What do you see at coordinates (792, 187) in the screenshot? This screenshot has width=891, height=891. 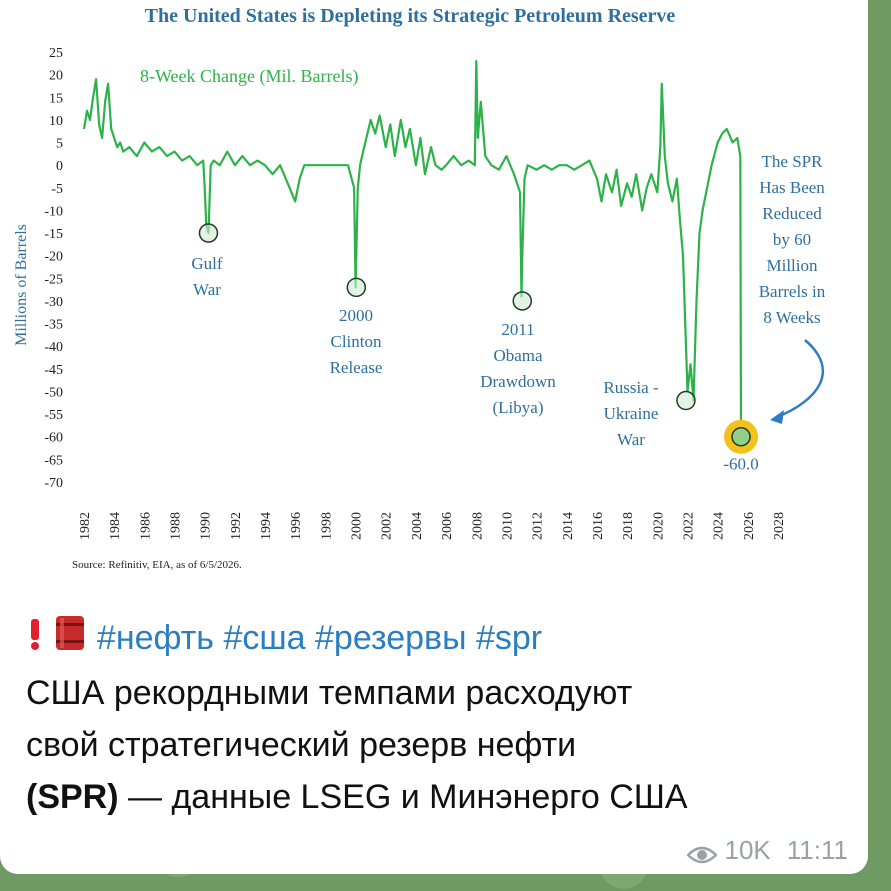 I see `annotation-spr-reduced: Has Been` at bounding box center [792, 187].